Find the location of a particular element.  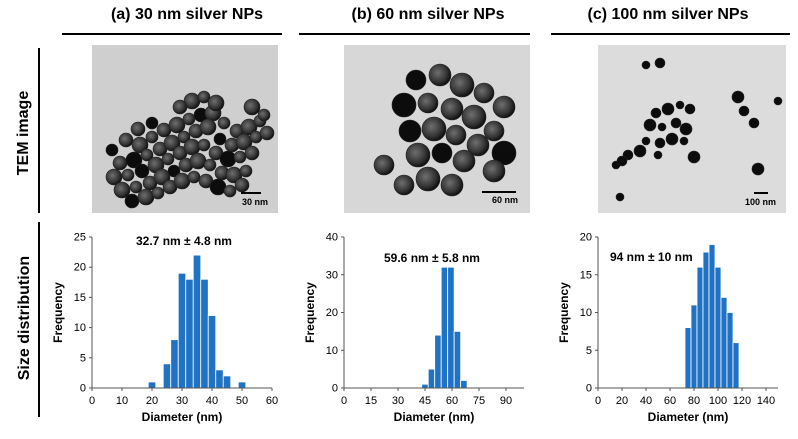

x-axis-label: Diameter (nm) is located at coordinates (182, 417).